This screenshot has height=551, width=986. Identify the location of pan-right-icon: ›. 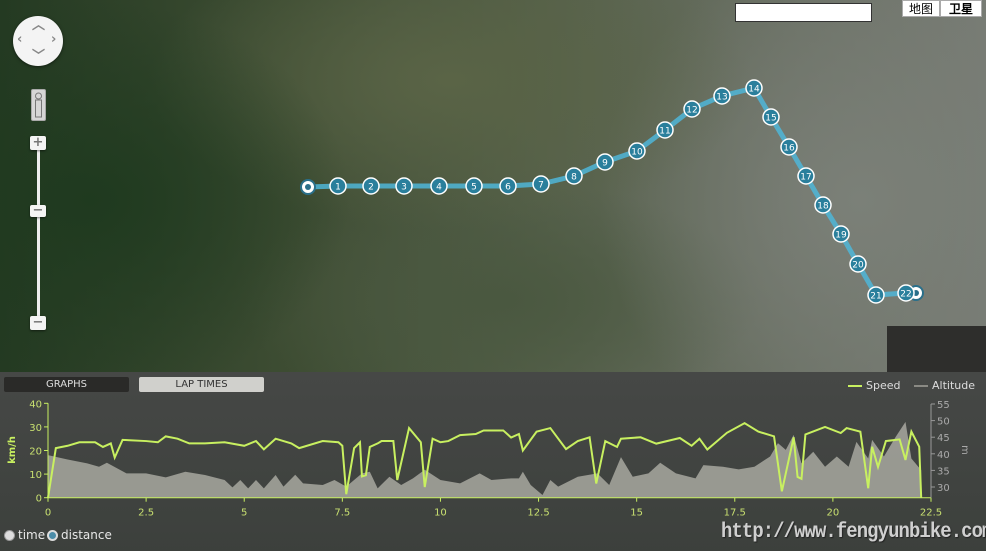
(54, 39).